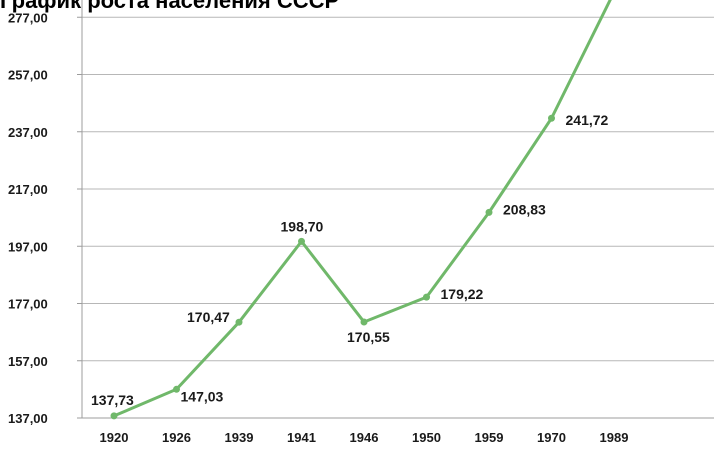  I want to click on data-label: 241,72, so click(587, 120).